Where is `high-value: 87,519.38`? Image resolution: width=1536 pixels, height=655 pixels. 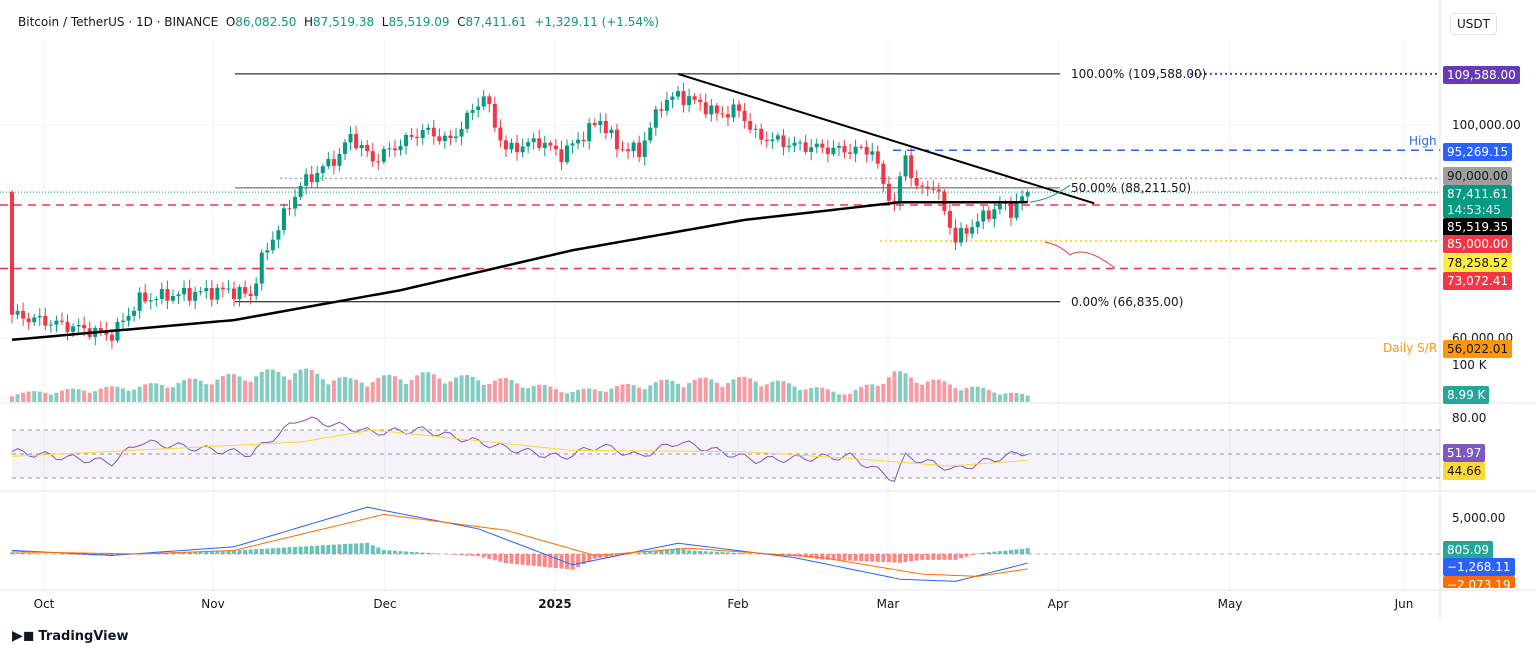
high-value: 87,519.38 is located at coordinates (344, 22).